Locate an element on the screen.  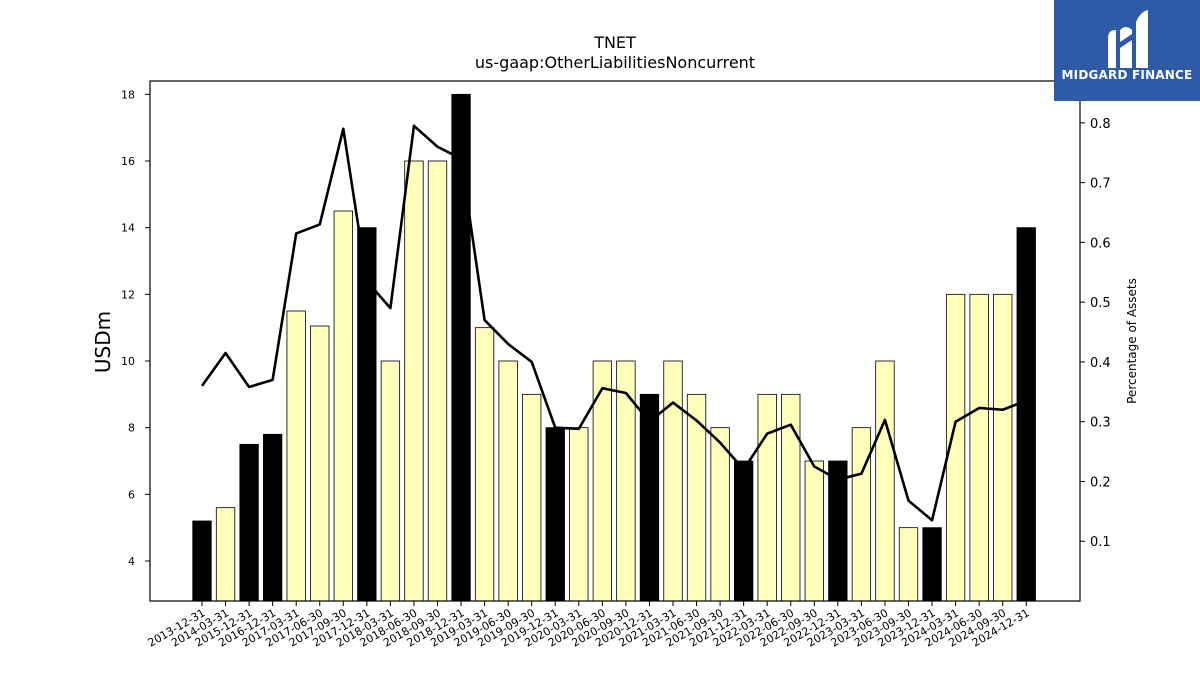
y2-tick-label: 0.1 is located at coordinates (1100, 542).